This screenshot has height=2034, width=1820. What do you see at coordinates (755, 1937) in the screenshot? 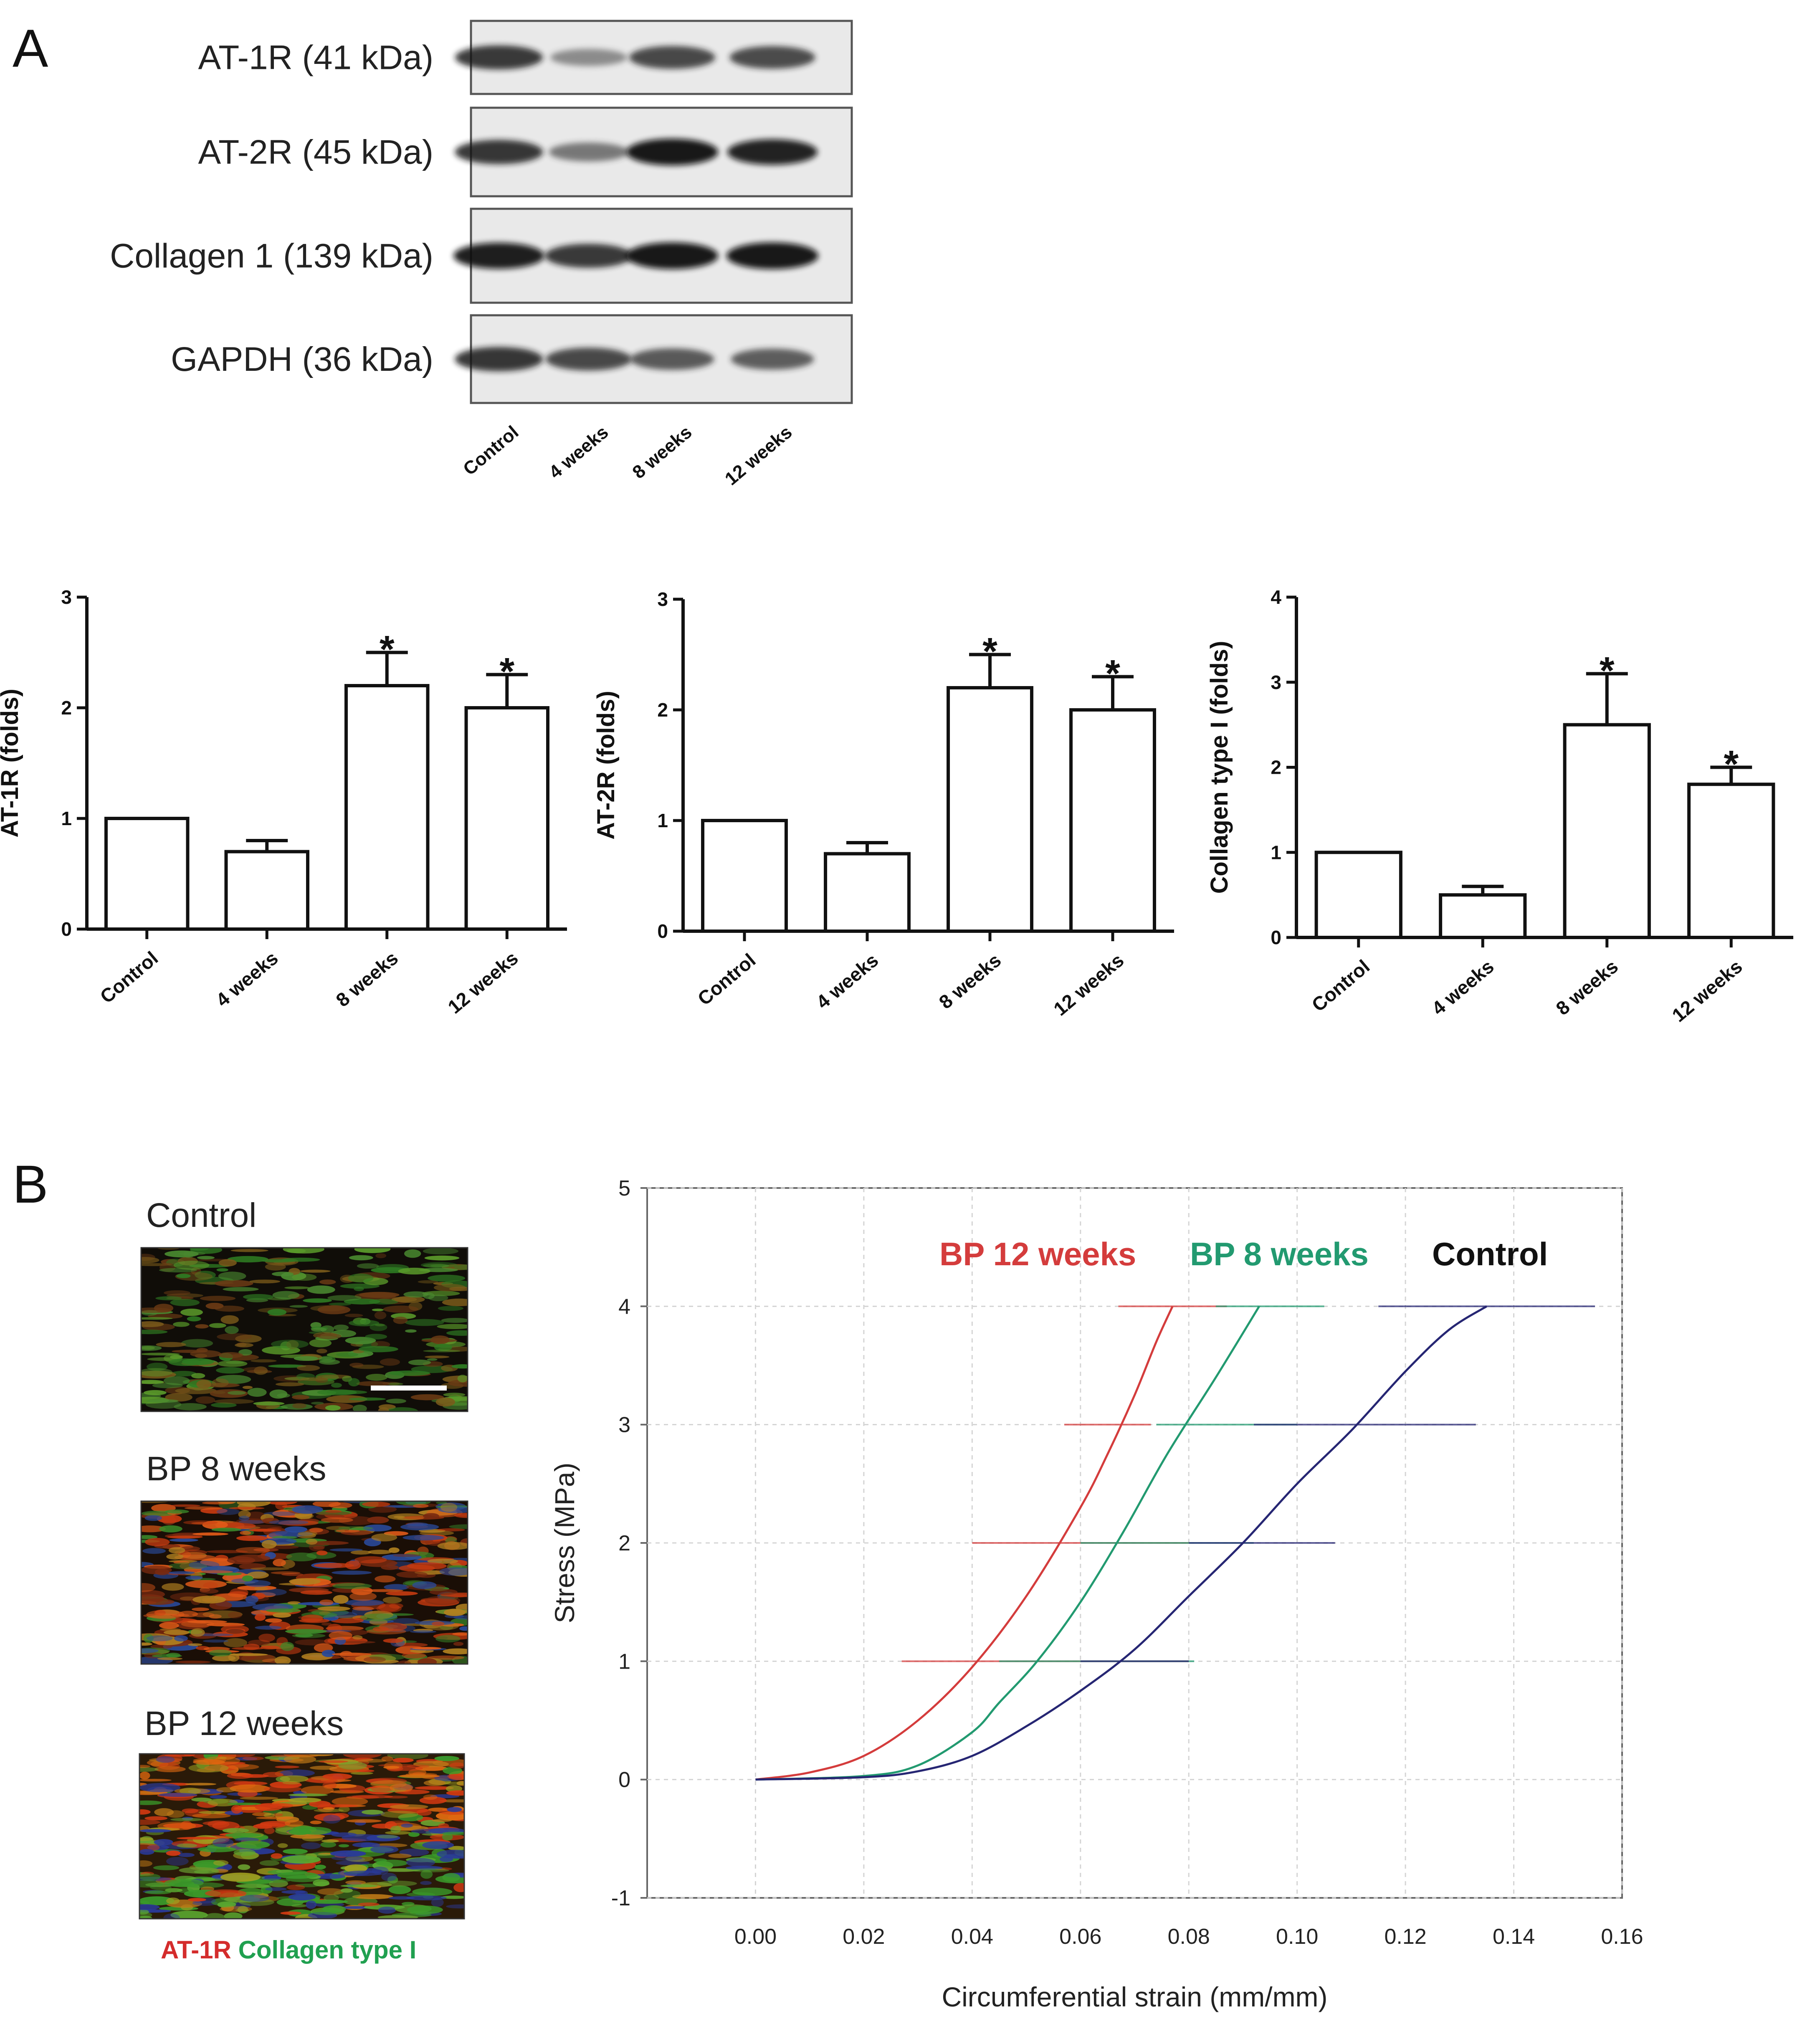
I see `x-tick-label: 0.00` at bounding box center [755, 1937].